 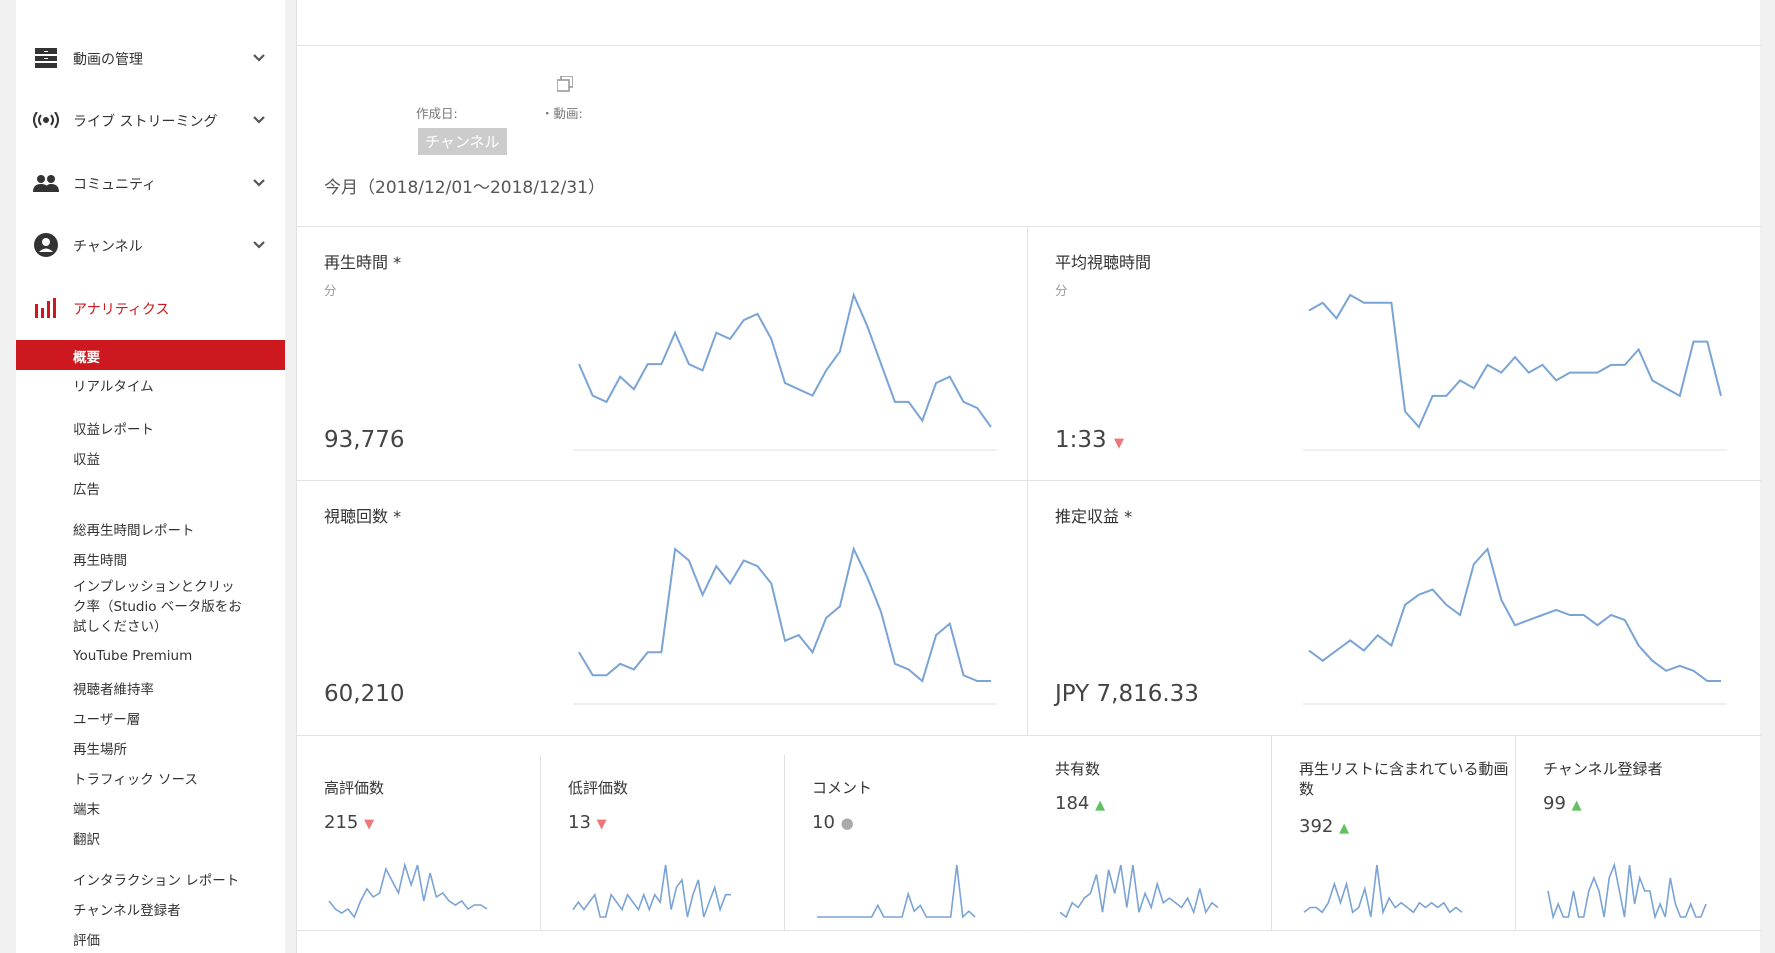 I want to click on sub-label: チャンネル登録者, so click(x=127, y=911).